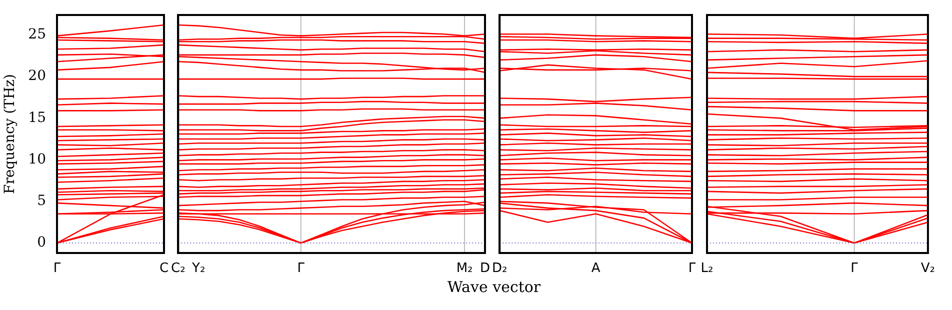 The height and width of the screenshot is (310, 952). What do you see at coordinates (485, 268) in the screenshot?
I see `x-tick-label: D` at bounding box center [485, 268].